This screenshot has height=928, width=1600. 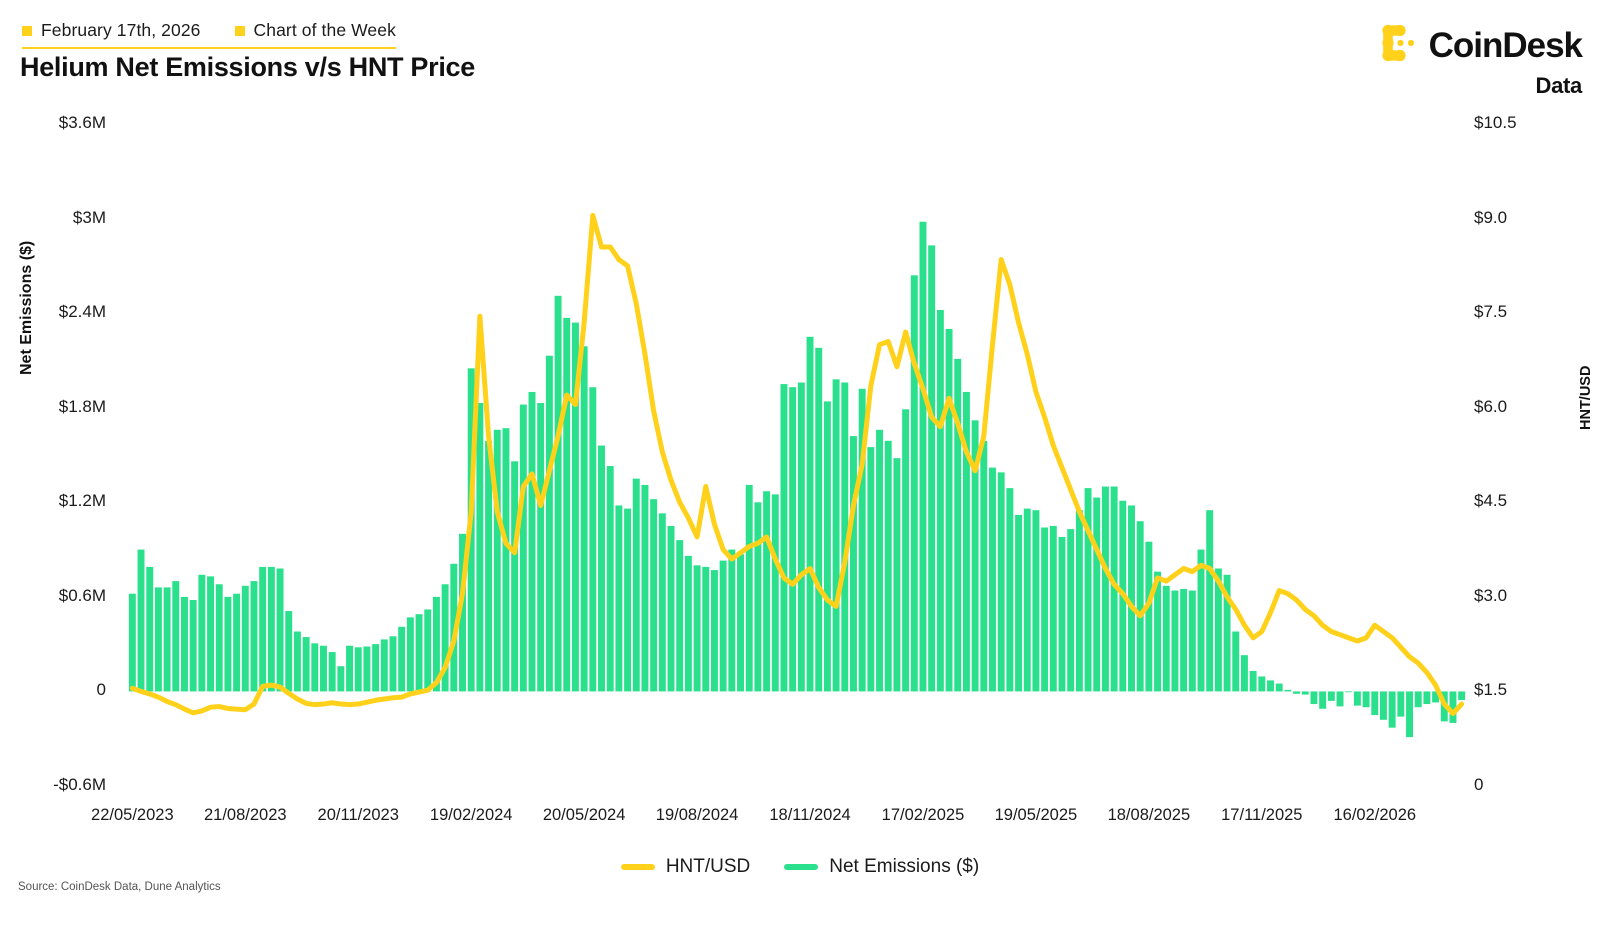 I want to click on date-badge-label: February 17th, 2026, so click(x=121, y=30).